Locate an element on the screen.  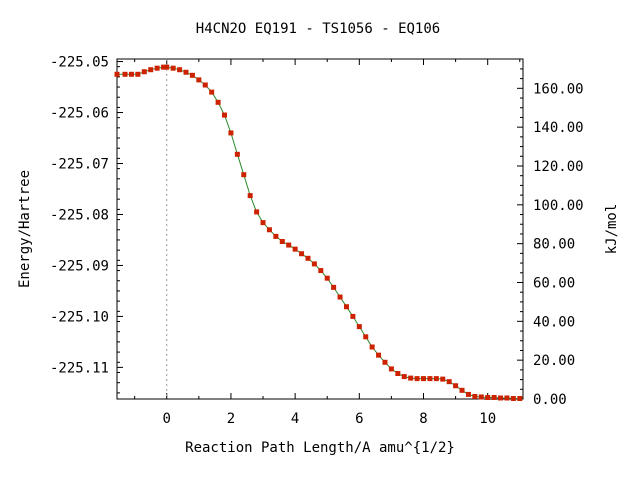
y-right-tick-label: 80.00 is located at coordinates (554, 245).